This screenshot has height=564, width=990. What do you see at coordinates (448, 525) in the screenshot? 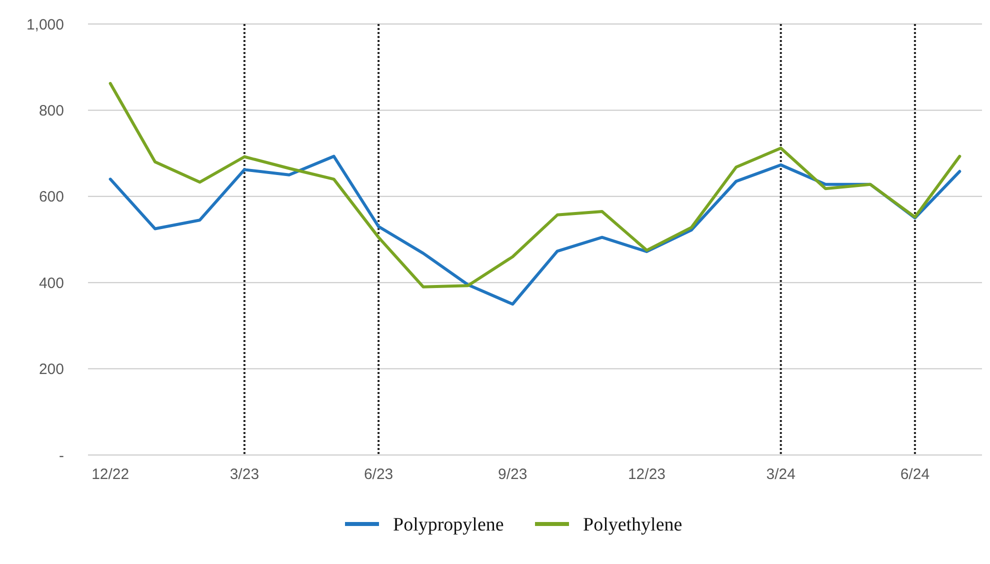
I see `legend-label: Polypropylene` at bounding box center [448, 525].